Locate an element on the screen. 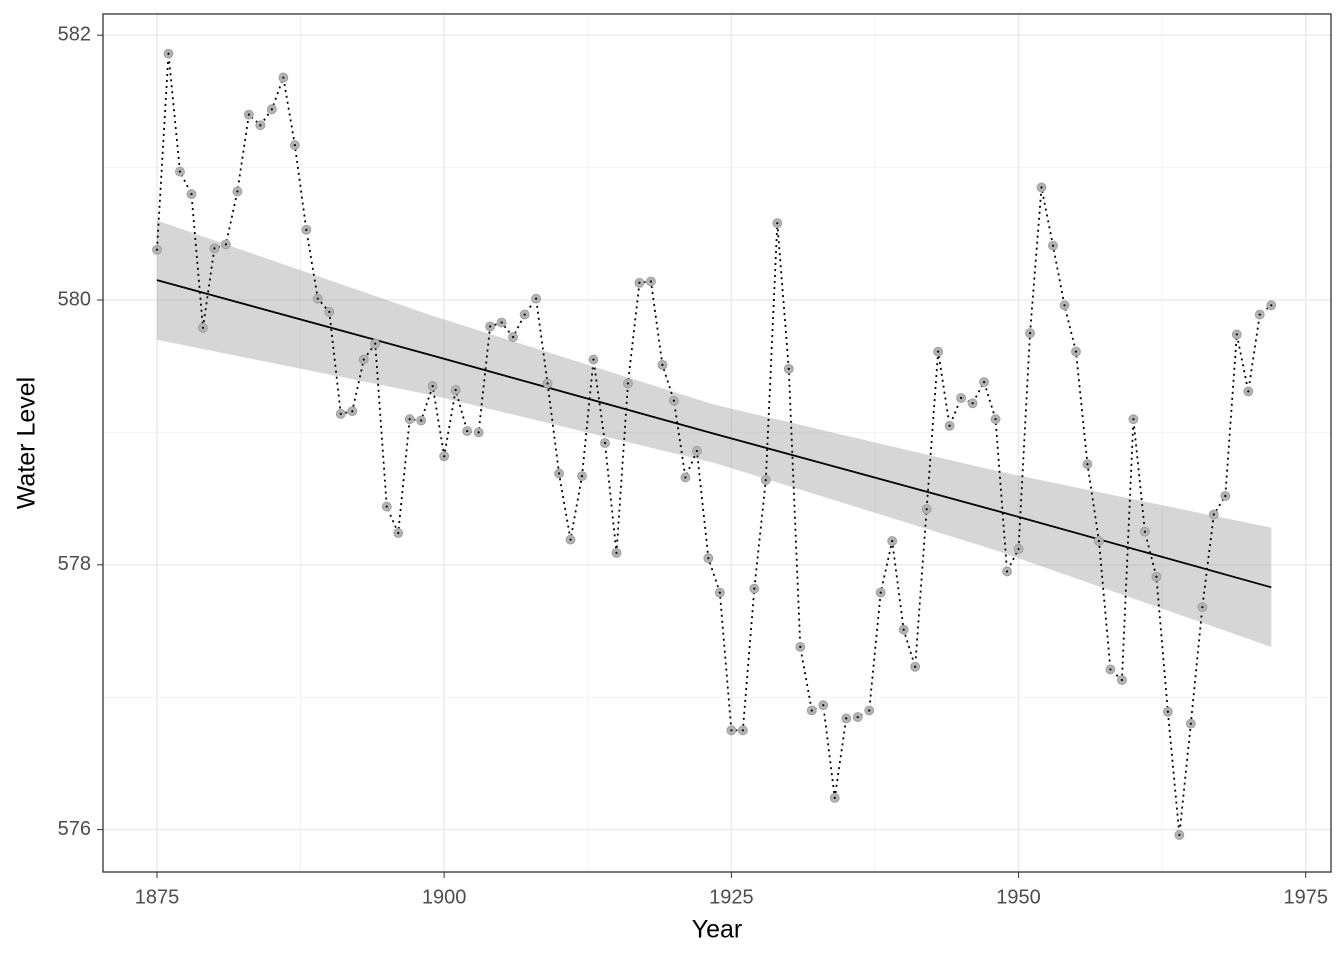 This screenshot has height=965, width=1344. y-tick-label: 578 is located at coordinates (74, 564).